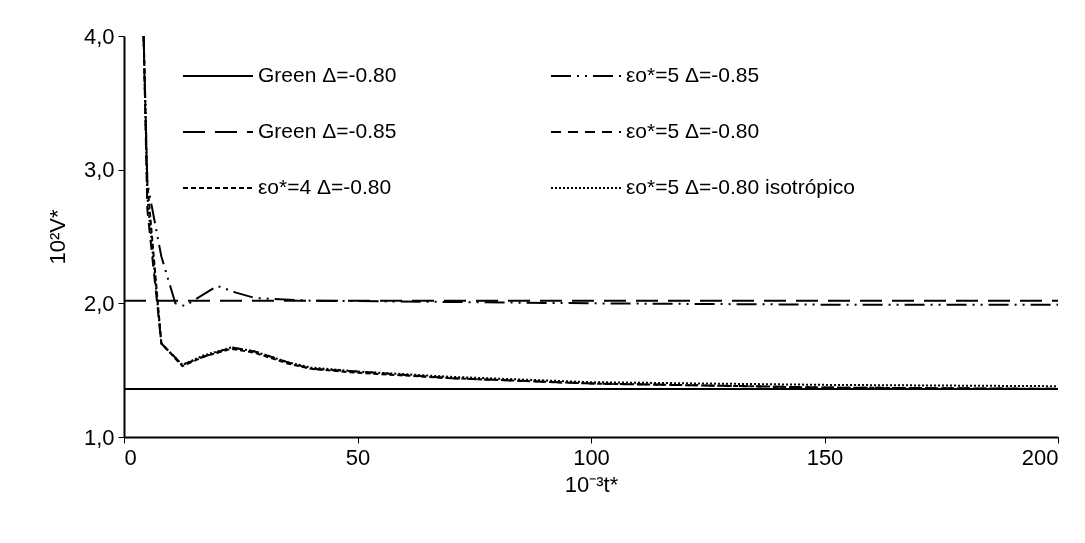 Image resolution: width=1085 pixels, height=543 pixels. What do you see at coordinates (325, 186) in the screenshot?
I see `legend-label: εo*=4 Δ=-0.80` at bounding box center [325, 186].